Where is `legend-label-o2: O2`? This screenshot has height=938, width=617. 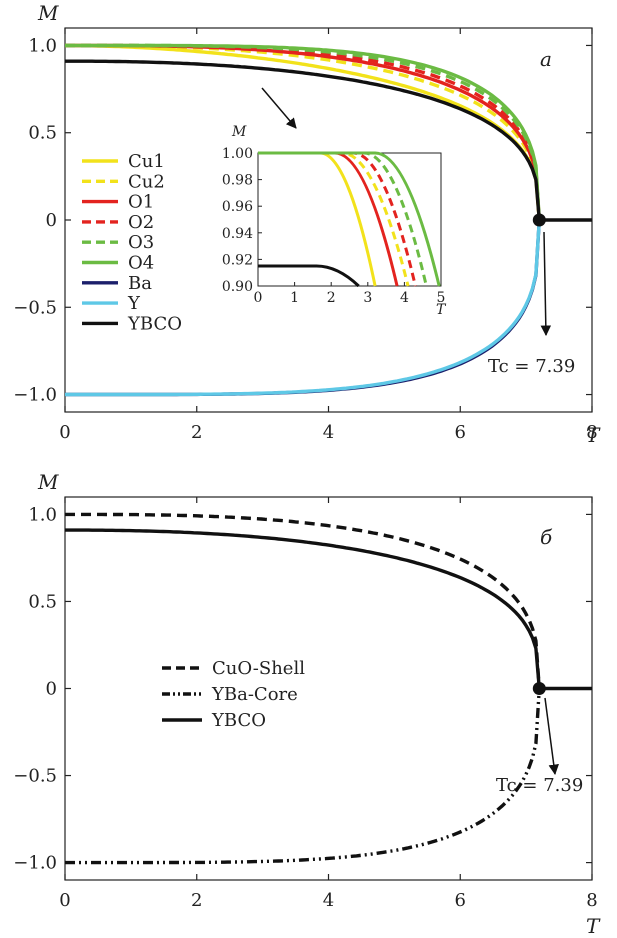 legend-label-o2: O2 is located at coordinates (141, 222).